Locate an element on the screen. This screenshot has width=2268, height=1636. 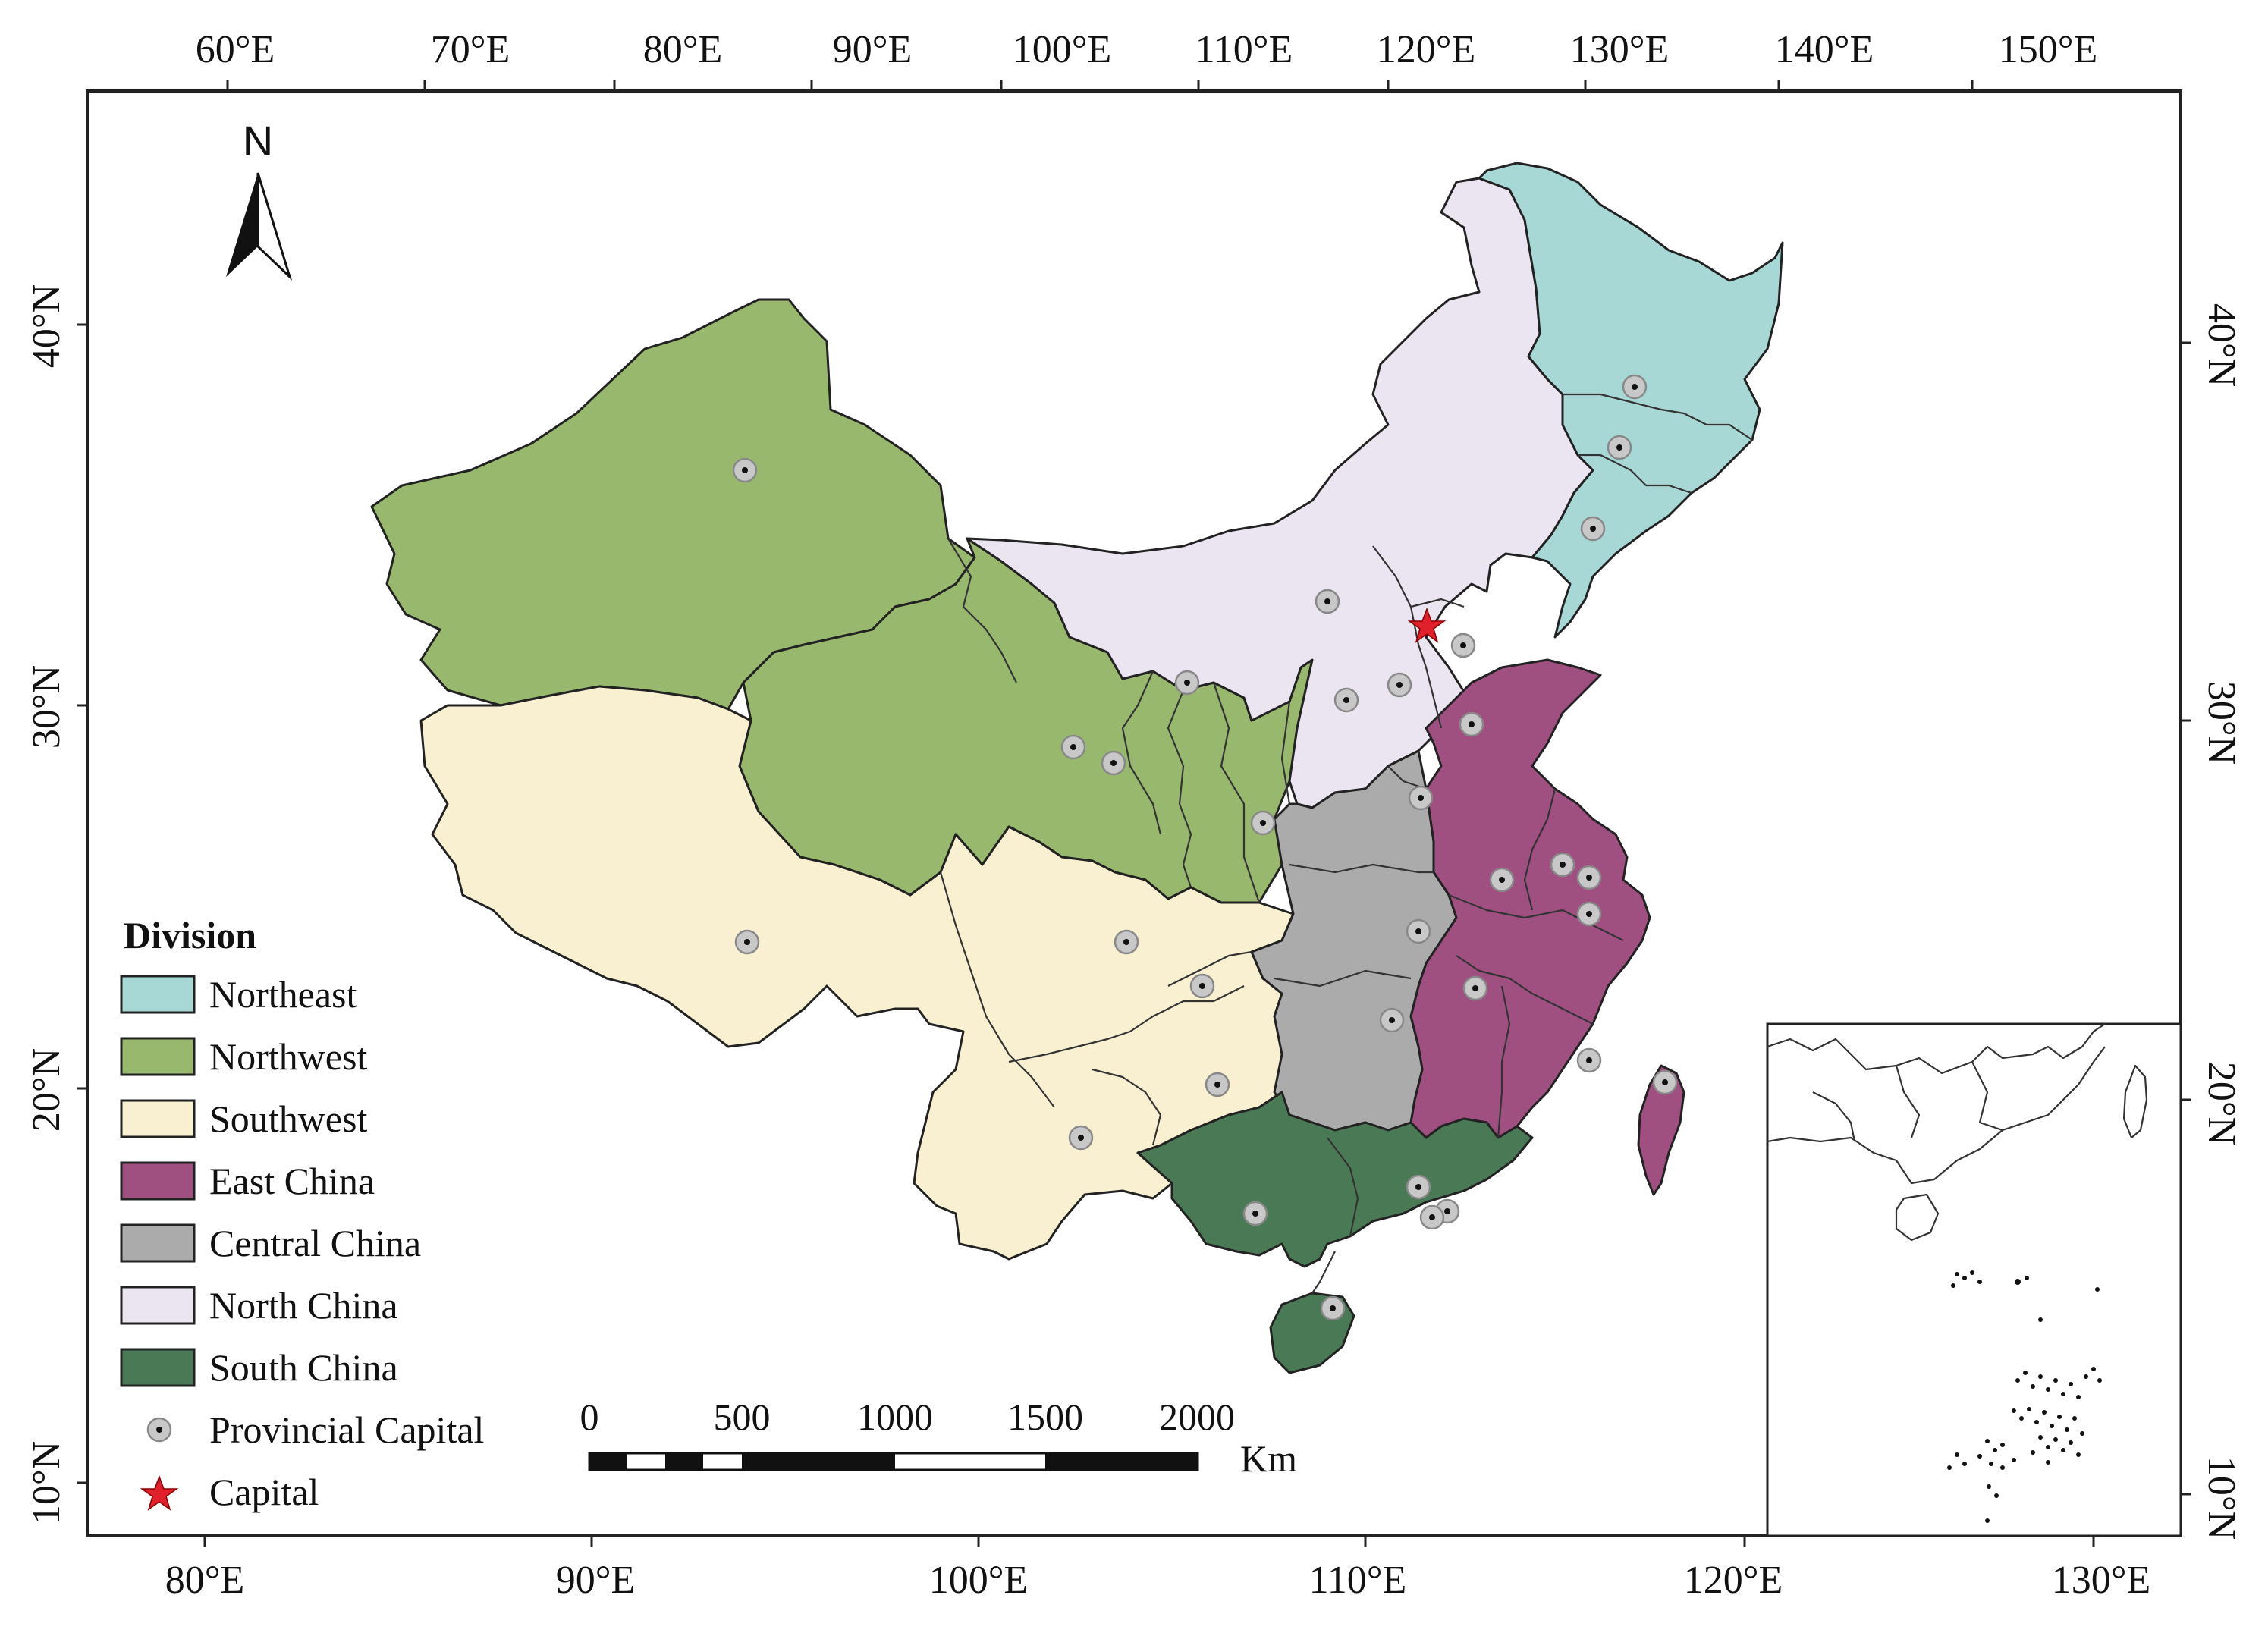
right-axis: 40°N 30°N 20°N 10°N is located at coordinates (2212, 921).